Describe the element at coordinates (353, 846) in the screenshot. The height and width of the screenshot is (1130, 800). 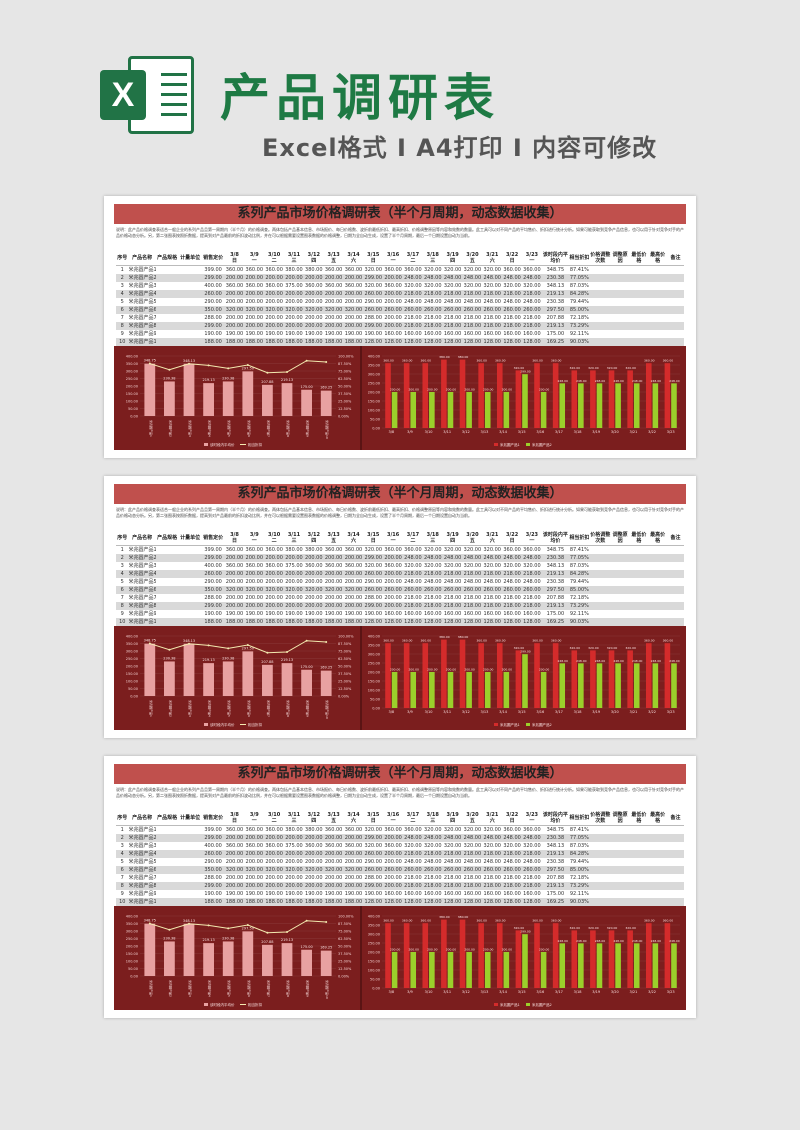
I see `table-cell: 360.00` at that location.